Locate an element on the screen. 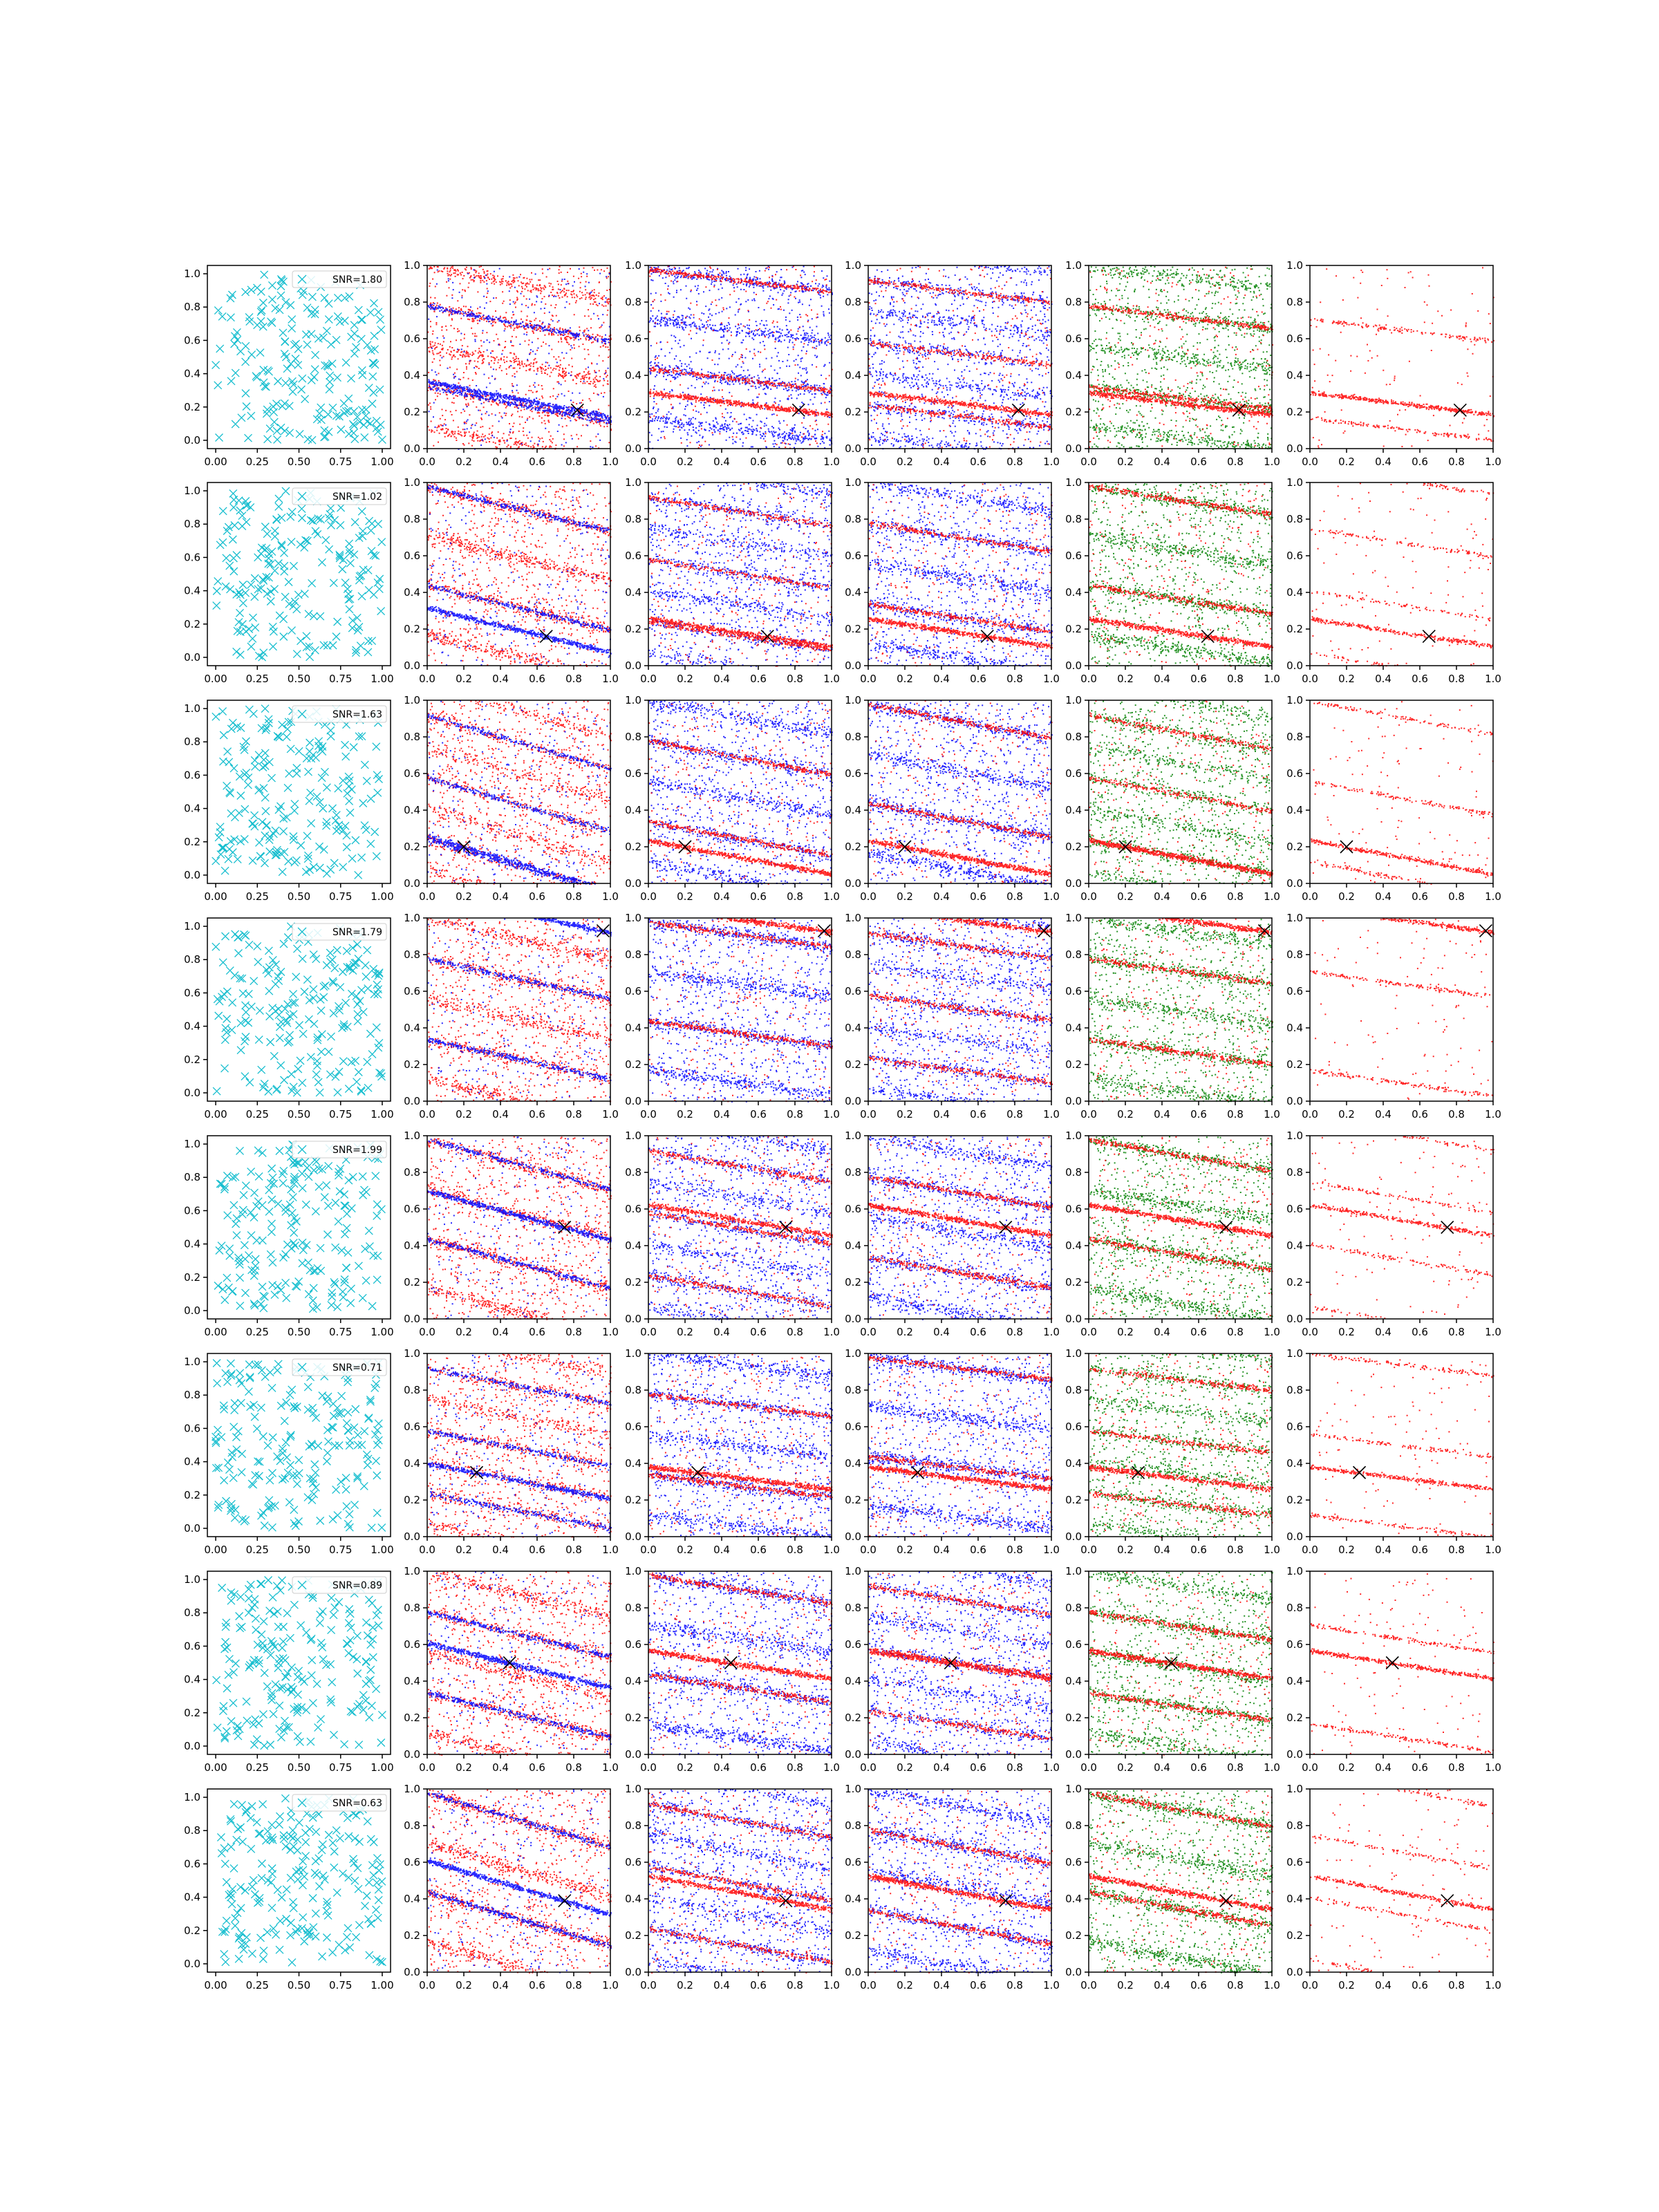 This screenshot has height=2212, width=1659. panel-r2-c3: 0.0 0.2 0.4 0.6 0.8 1.0 0.0 0.2 0.4 0.6 0.8 1.0 is located at coordinates (732, 581).